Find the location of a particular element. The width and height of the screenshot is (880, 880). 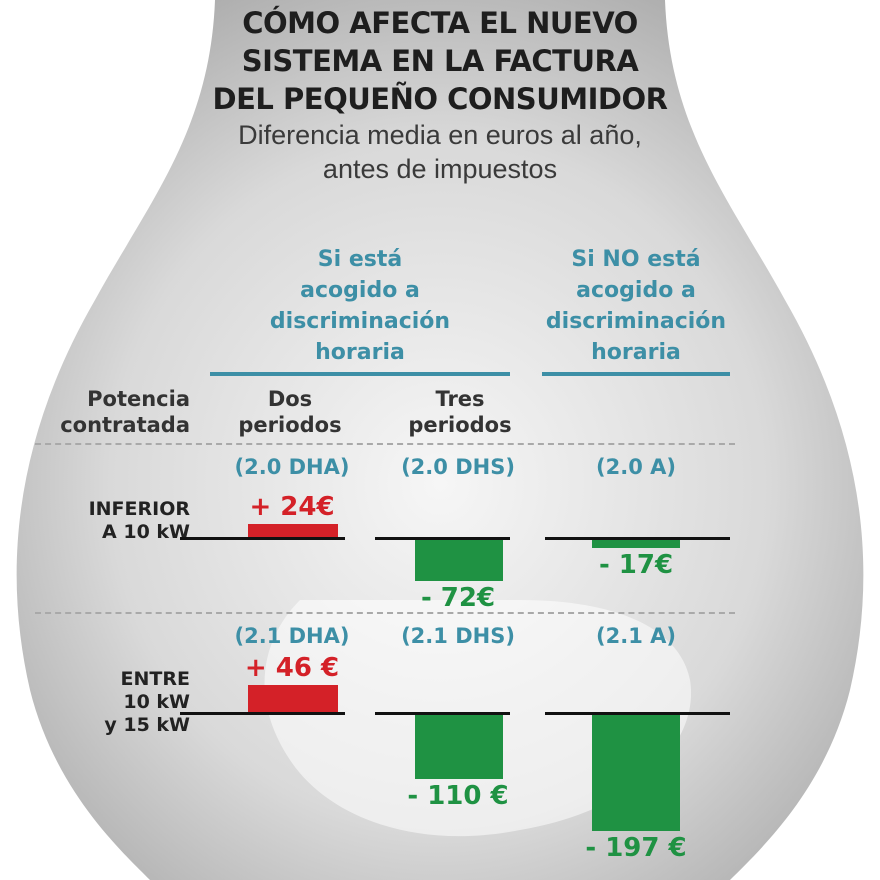

group-header-line: Si está is located at coordinates (360, 259).